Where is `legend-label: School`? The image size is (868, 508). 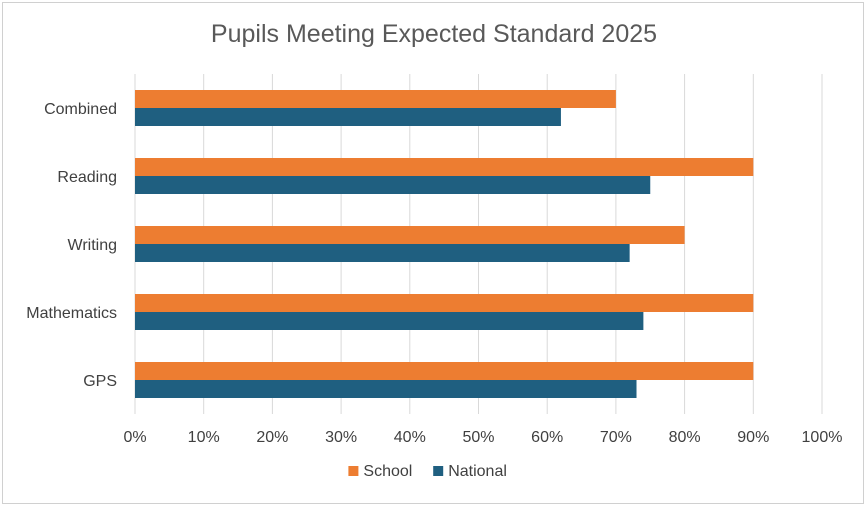
legend-label: School is located at coordinates (387, 471).